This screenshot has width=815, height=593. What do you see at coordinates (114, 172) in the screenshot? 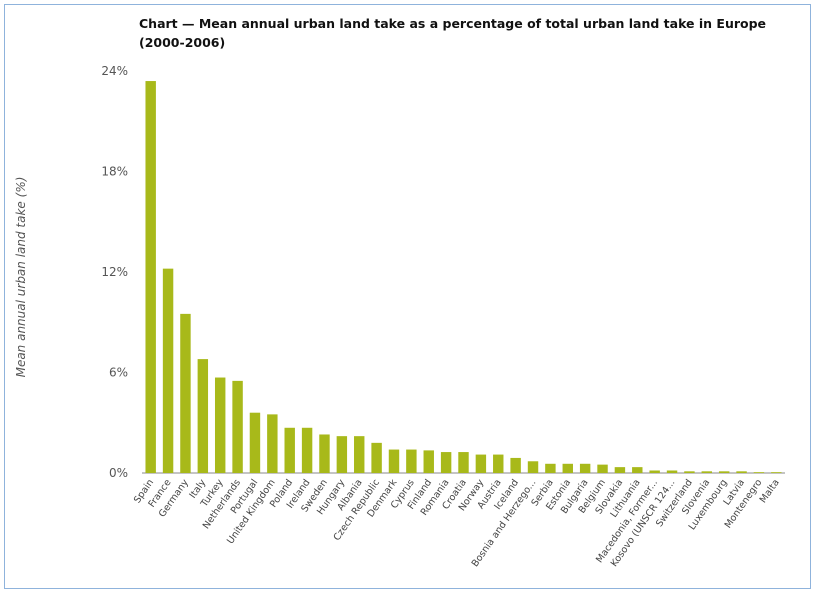
I see `y-tick-label: 18%` at bounding box center [114, 172].